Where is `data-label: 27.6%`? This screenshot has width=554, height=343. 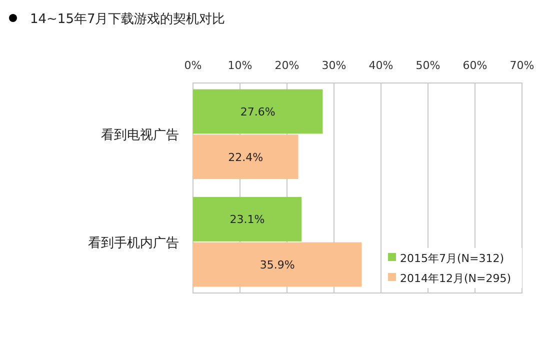
data-label: 27.6% is located at coordinates (258, 111).